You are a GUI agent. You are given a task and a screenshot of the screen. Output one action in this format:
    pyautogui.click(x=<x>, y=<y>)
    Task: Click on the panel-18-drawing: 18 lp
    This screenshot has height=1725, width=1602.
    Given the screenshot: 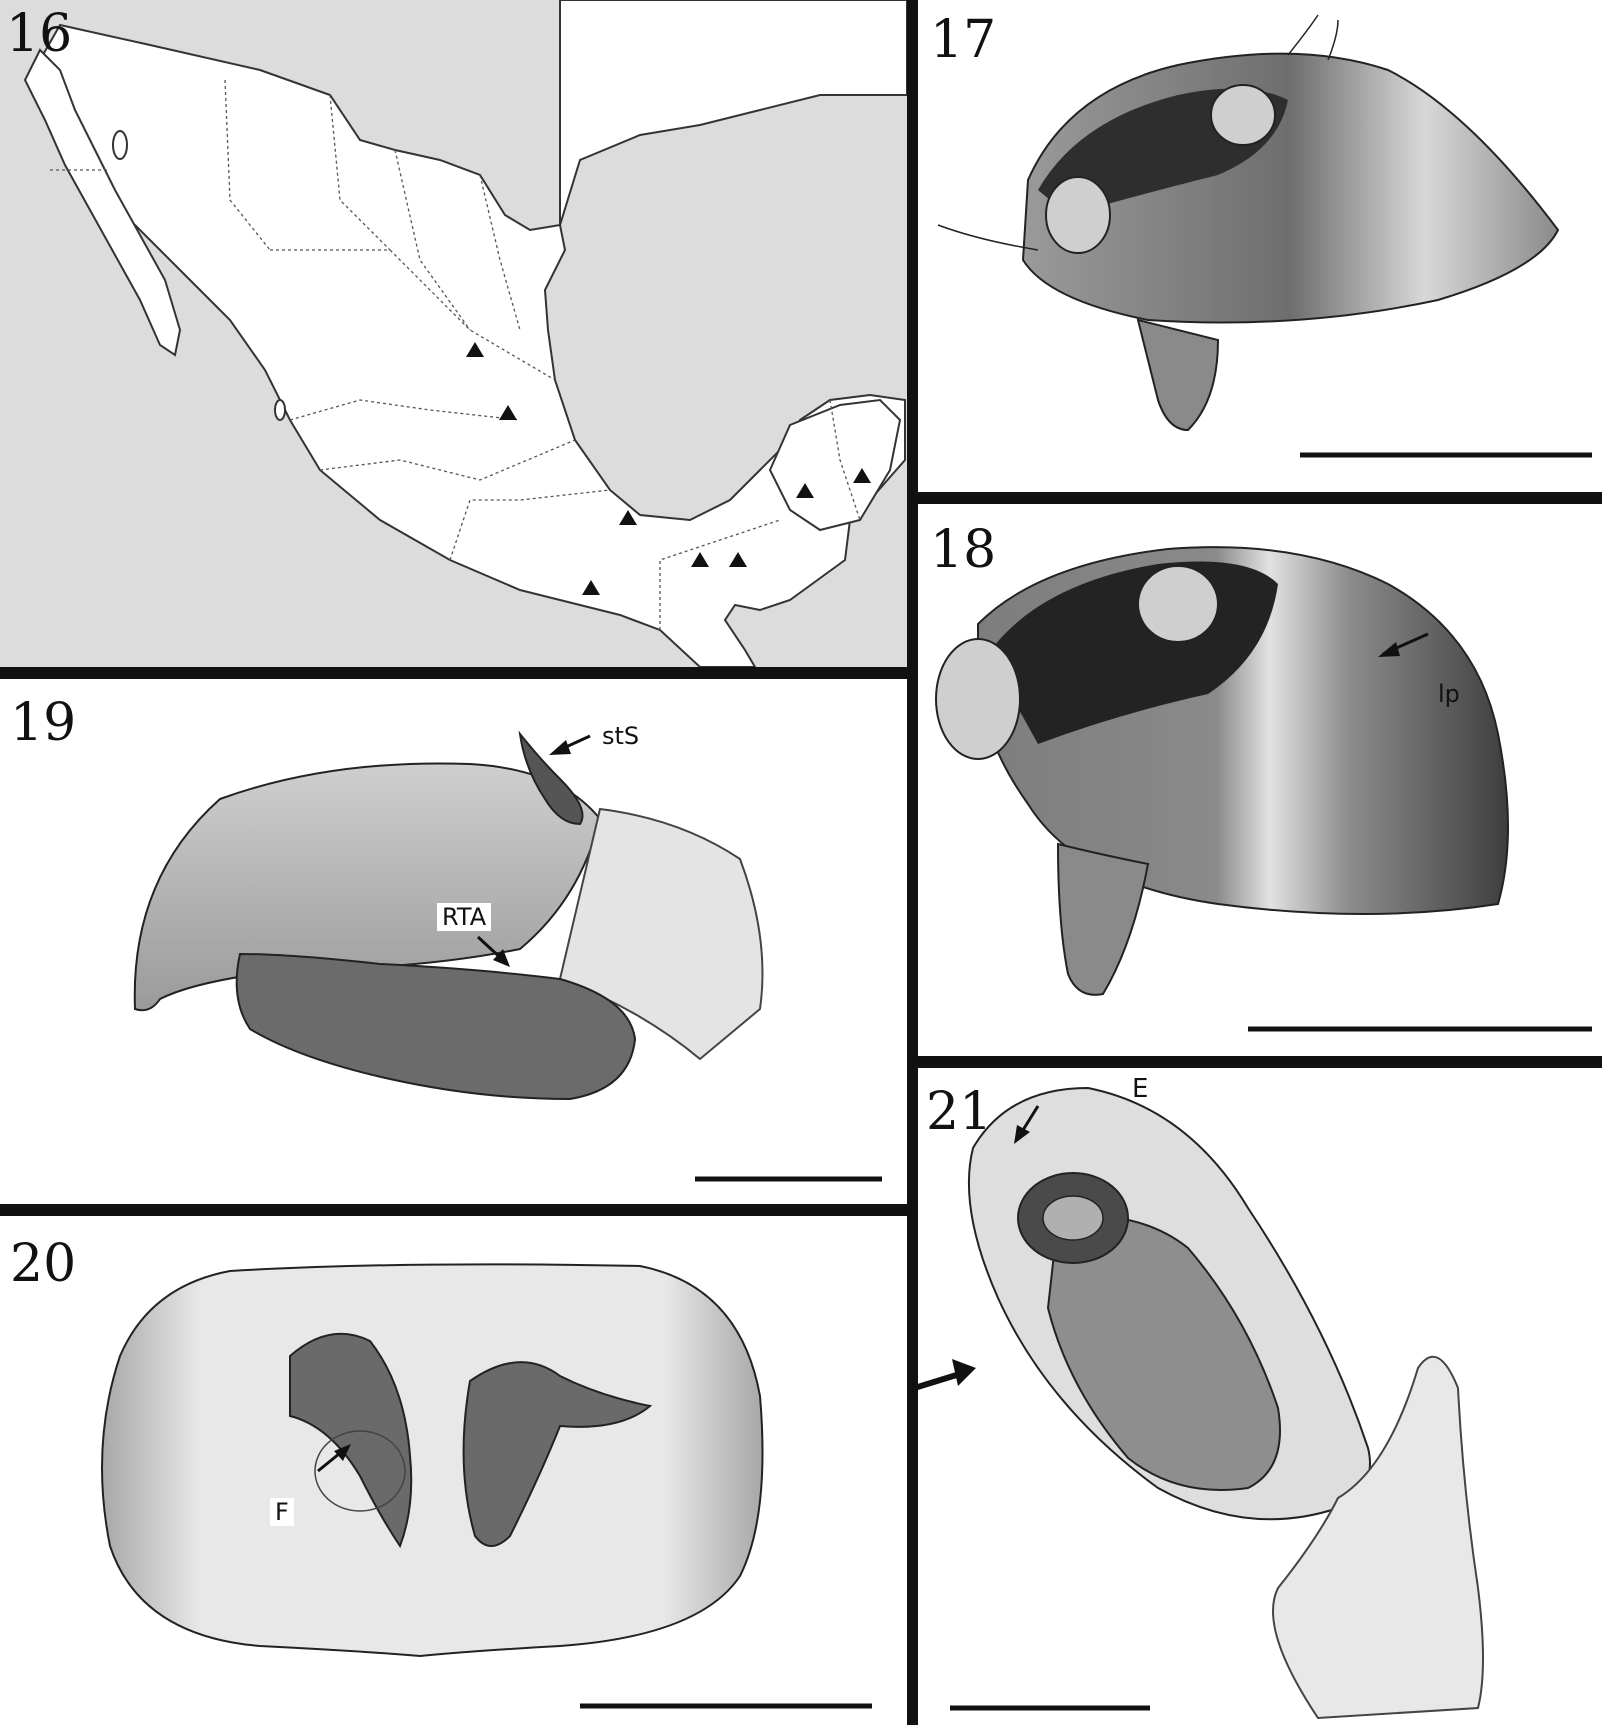 What is the action you would take?
    pyautogui.click(x=1260, y=780)
    